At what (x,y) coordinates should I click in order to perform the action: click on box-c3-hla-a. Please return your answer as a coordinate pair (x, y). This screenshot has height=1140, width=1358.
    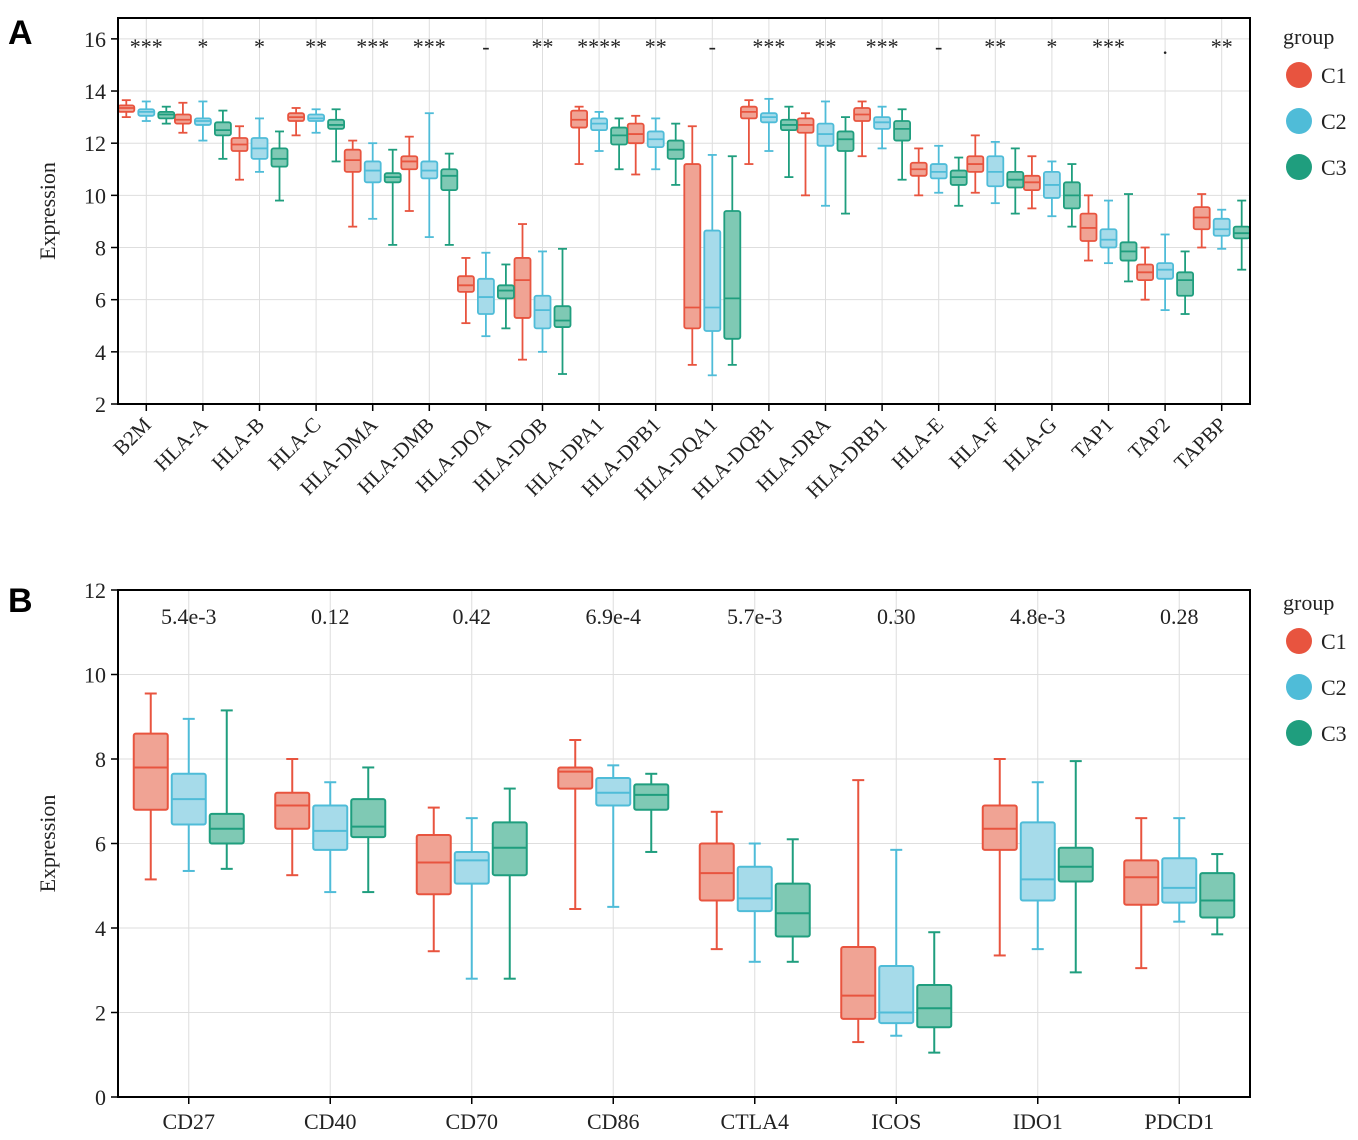
    Looking at the image, I should click on (222, 134).